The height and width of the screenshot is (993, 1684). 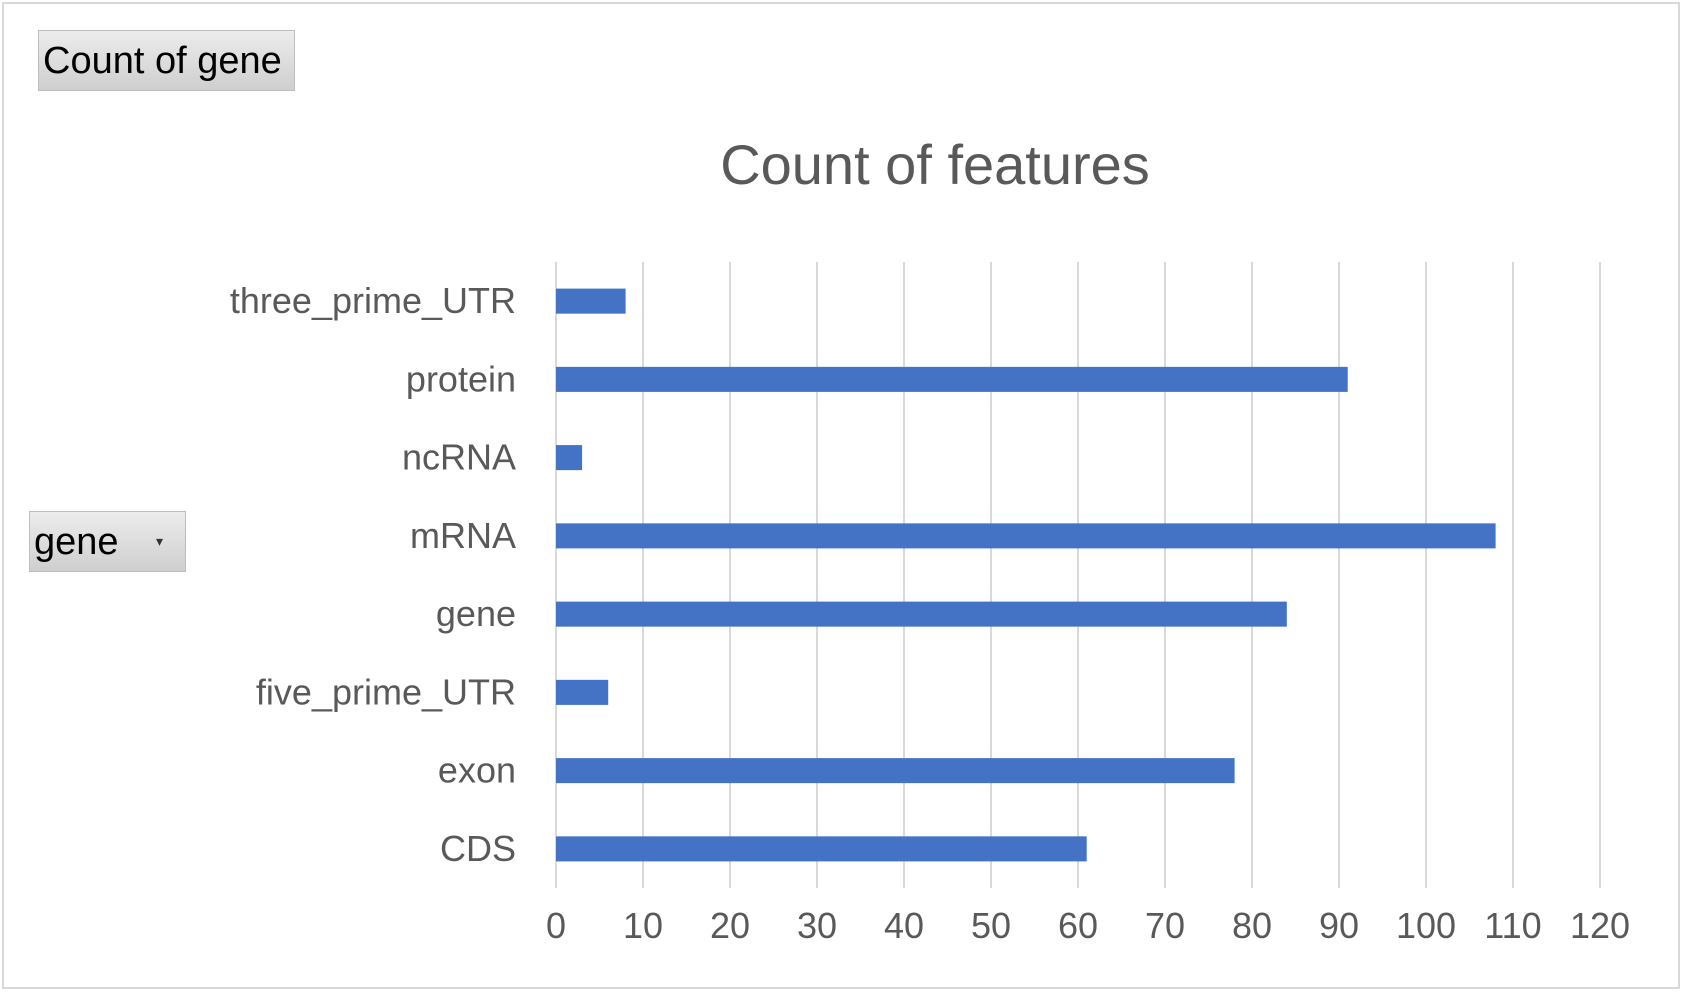 What do you see at coordinates (1426, 925) in the screenshot?
I see `x-tick-label: 100` at bounding box center [1426, 925].